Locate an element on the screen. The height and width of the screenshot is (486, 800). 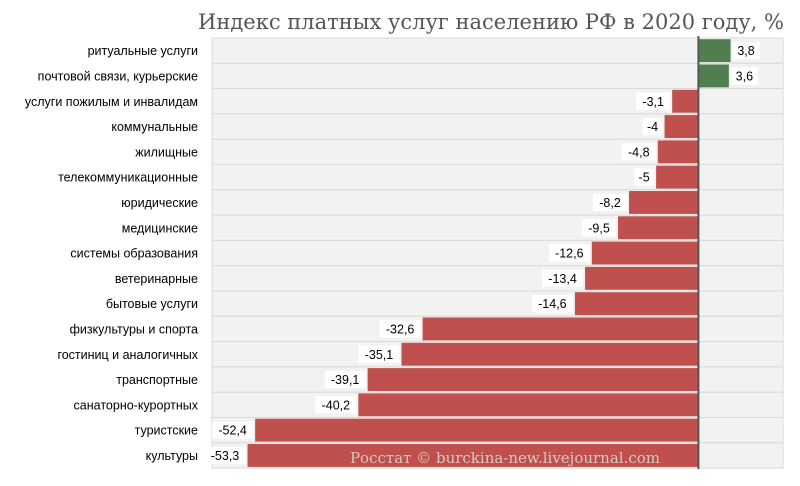
value-label: -5 is located at coordinates (644, 178).